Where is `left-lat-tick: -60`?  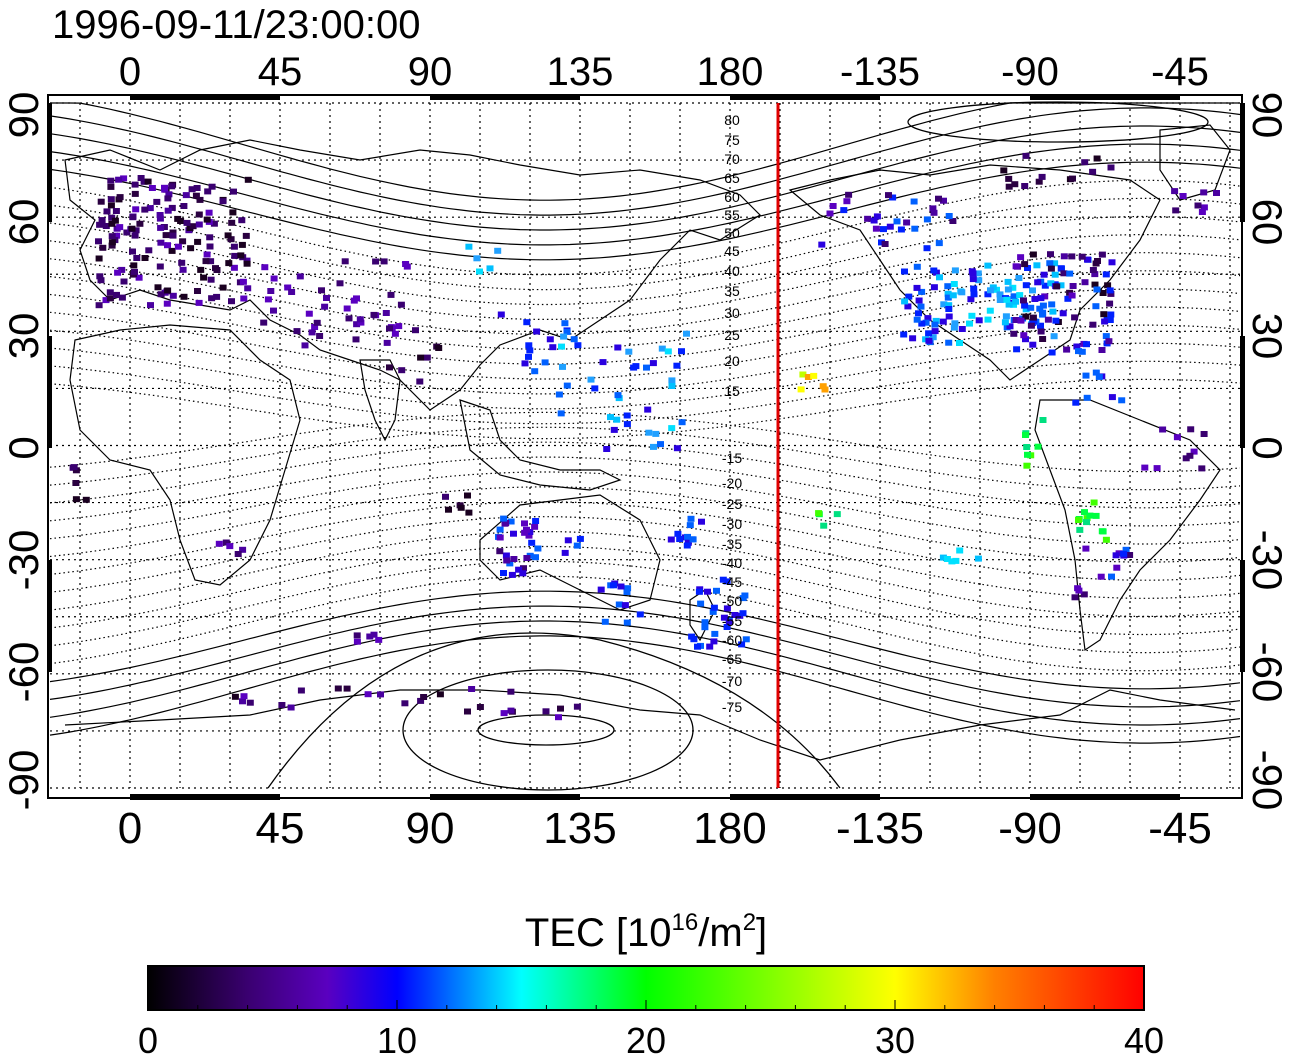
left-lat-tick: -60 is located at coordinates (23, 672).